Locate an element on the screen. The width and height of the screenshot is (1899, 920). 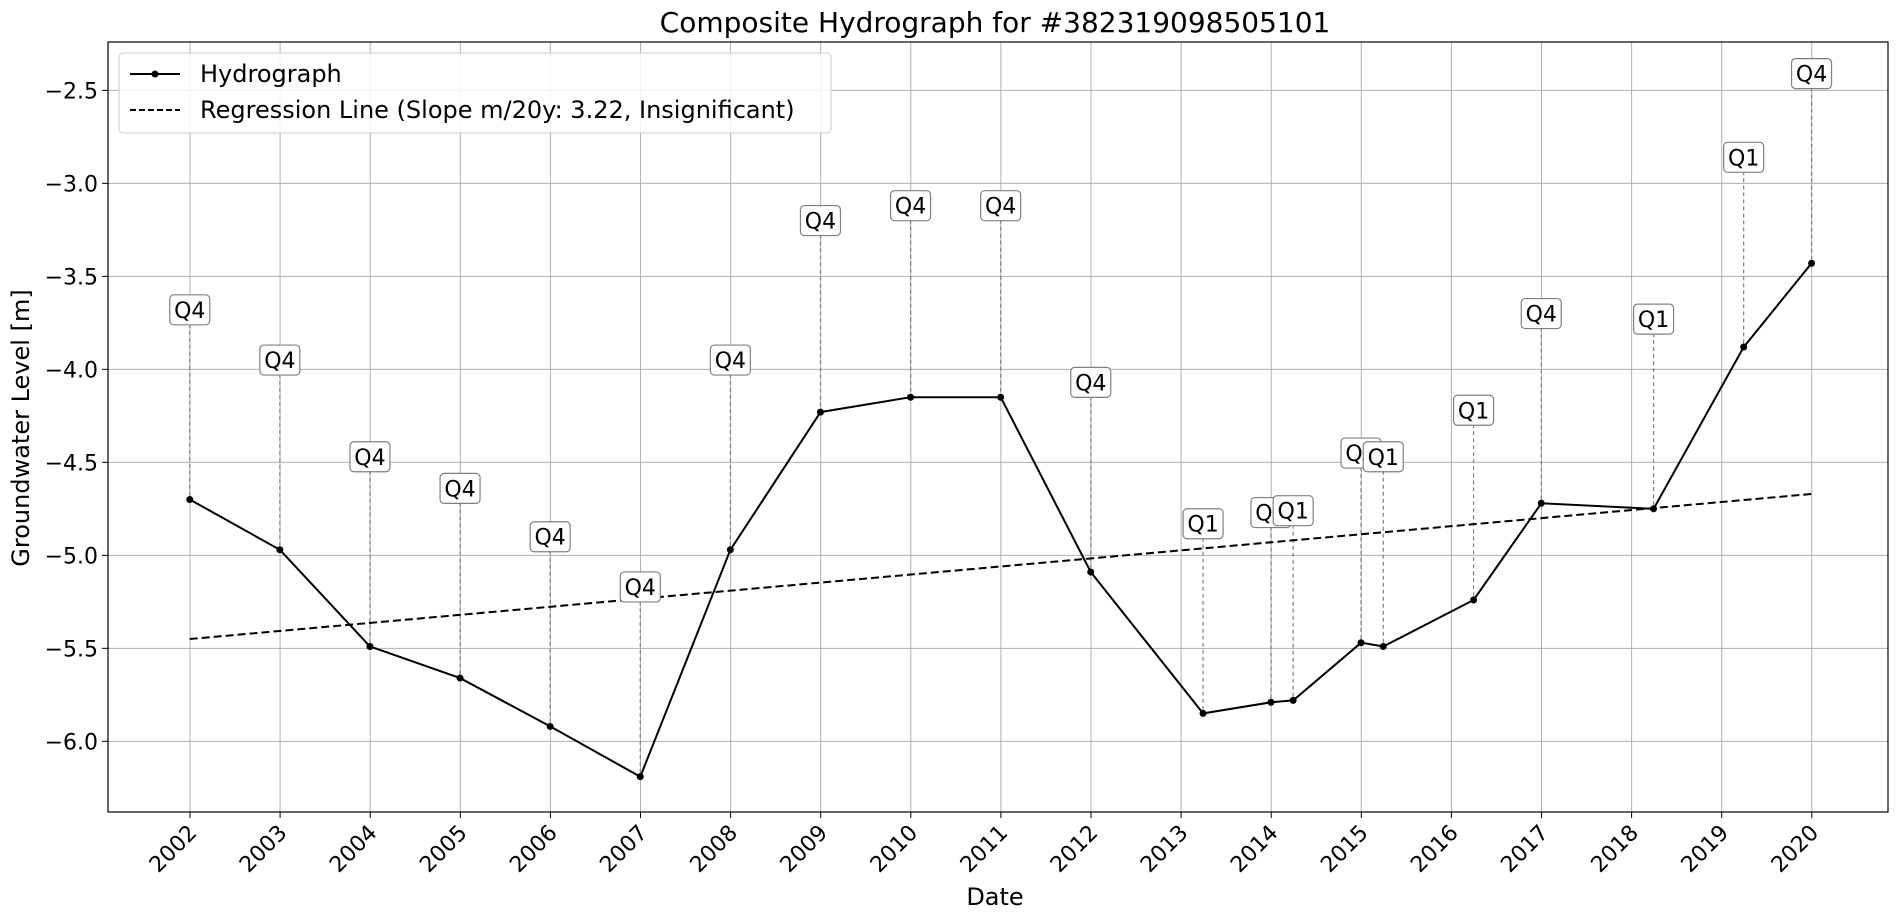
x-tick-label: 2020 is located at coordinates (1795, 849).